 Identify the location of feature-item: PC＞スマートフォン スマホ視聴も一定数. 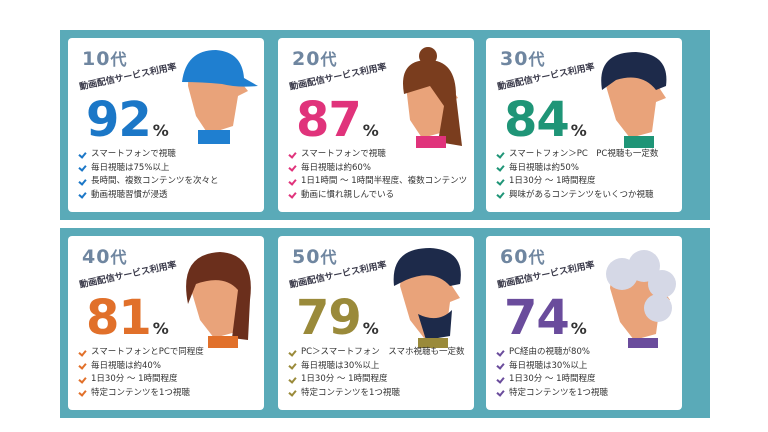
(376, 353).